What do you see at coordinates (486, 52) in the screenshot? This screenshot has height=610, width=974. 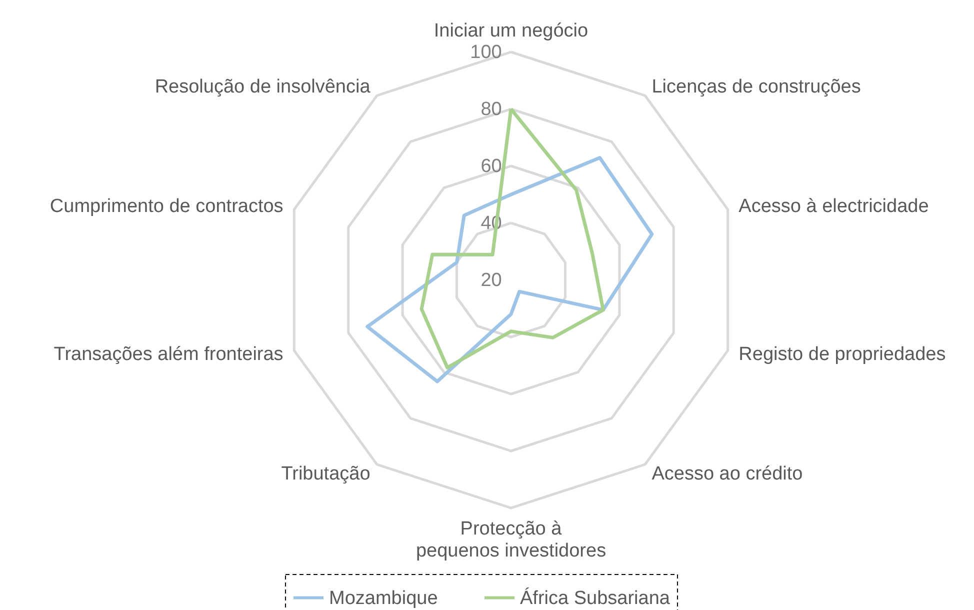 I see `y-tick-label: 100` at bounding box center [486, 52].